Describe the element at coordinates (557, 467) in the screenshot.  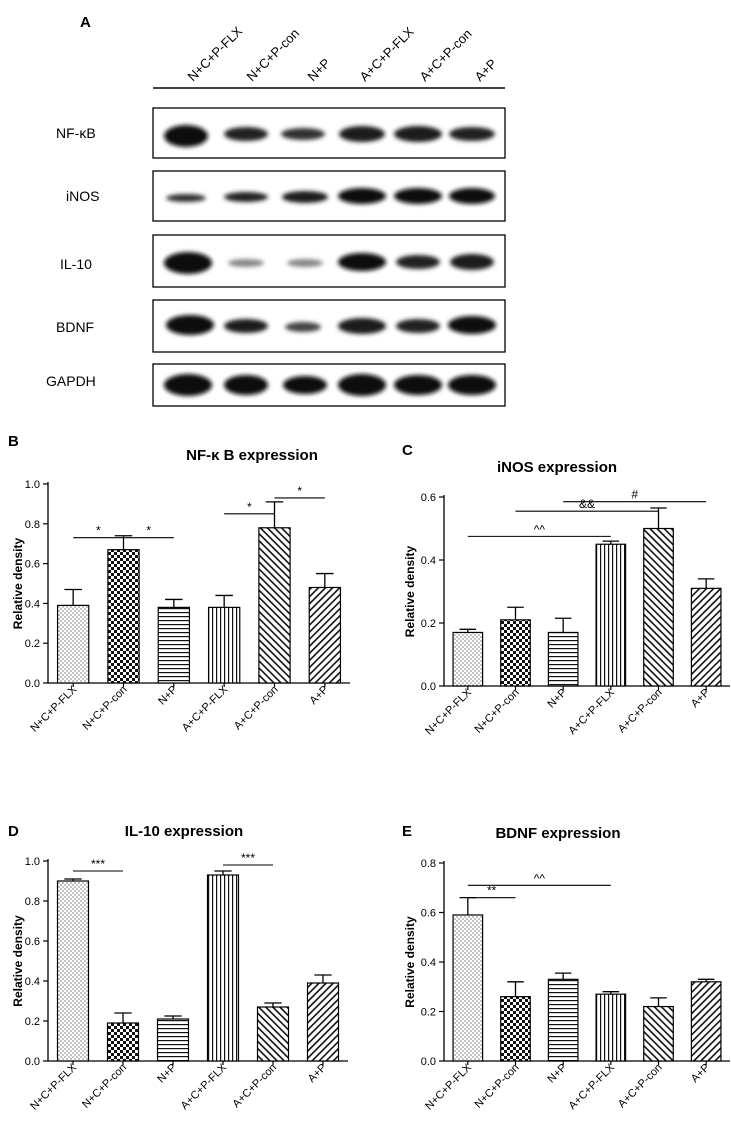
I see `chart-title: iNOS expression` at that location.